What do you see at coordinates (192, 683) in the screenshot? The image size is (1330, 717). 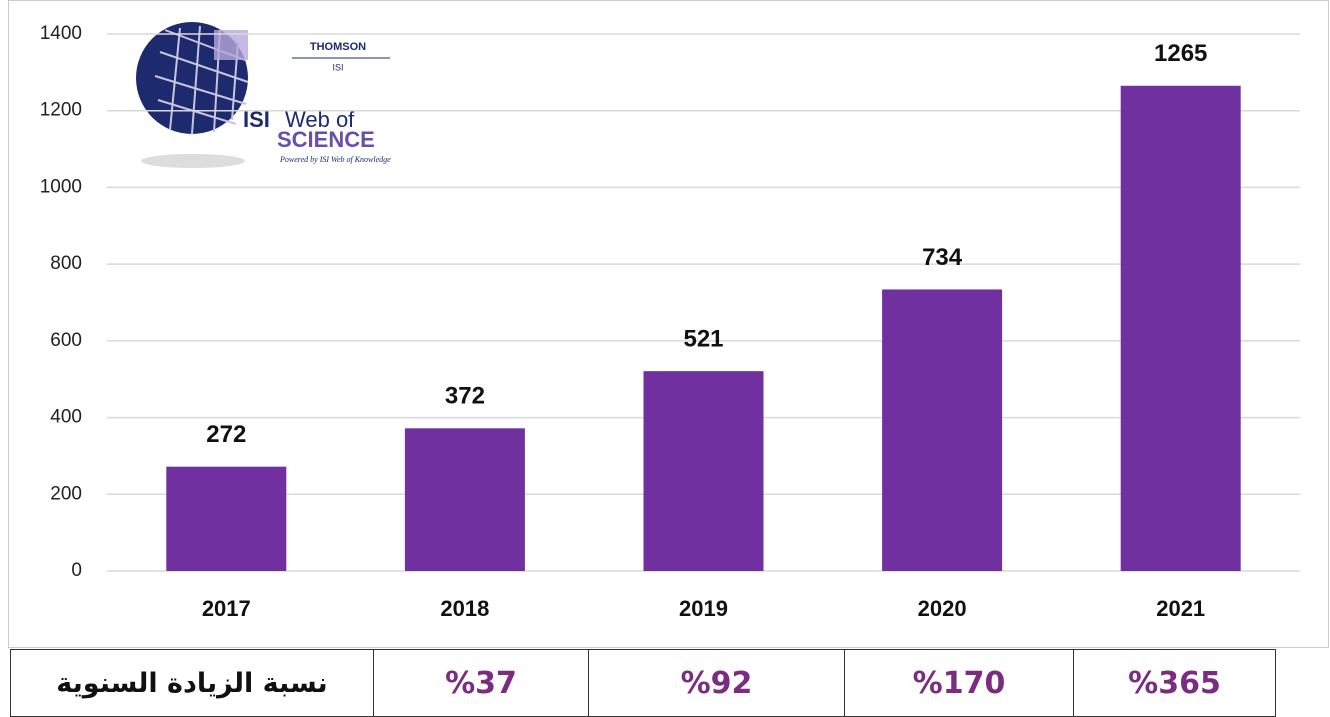 I see `table-header: نسبة الزيادة السنوية` at bounding box center [192, 683].